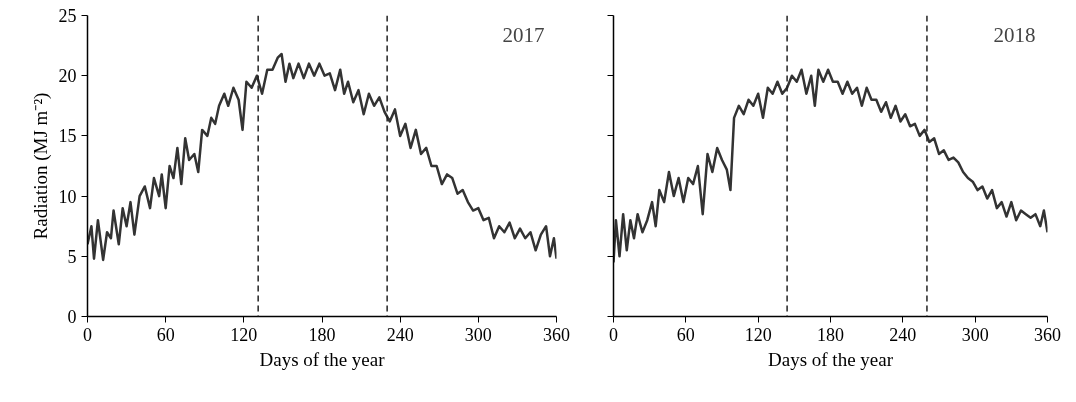  I want to click on y-tick-label: 10, so click(67, 196).